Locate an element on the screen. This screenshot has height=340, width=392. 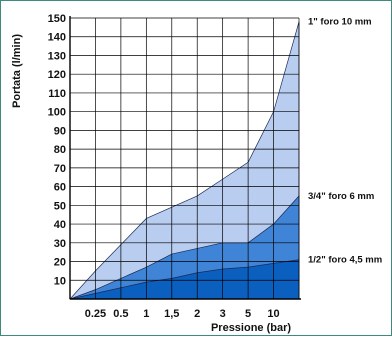
y-tick-label: 140 is located at coordinates (57, 38).